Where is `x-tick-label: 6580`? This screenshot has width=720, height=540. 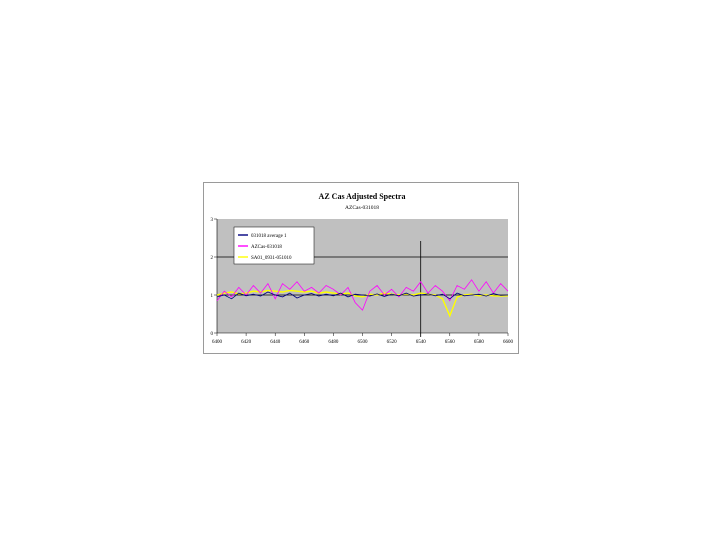
x-tick-label: 6580 is located at coordinates (479, 342).